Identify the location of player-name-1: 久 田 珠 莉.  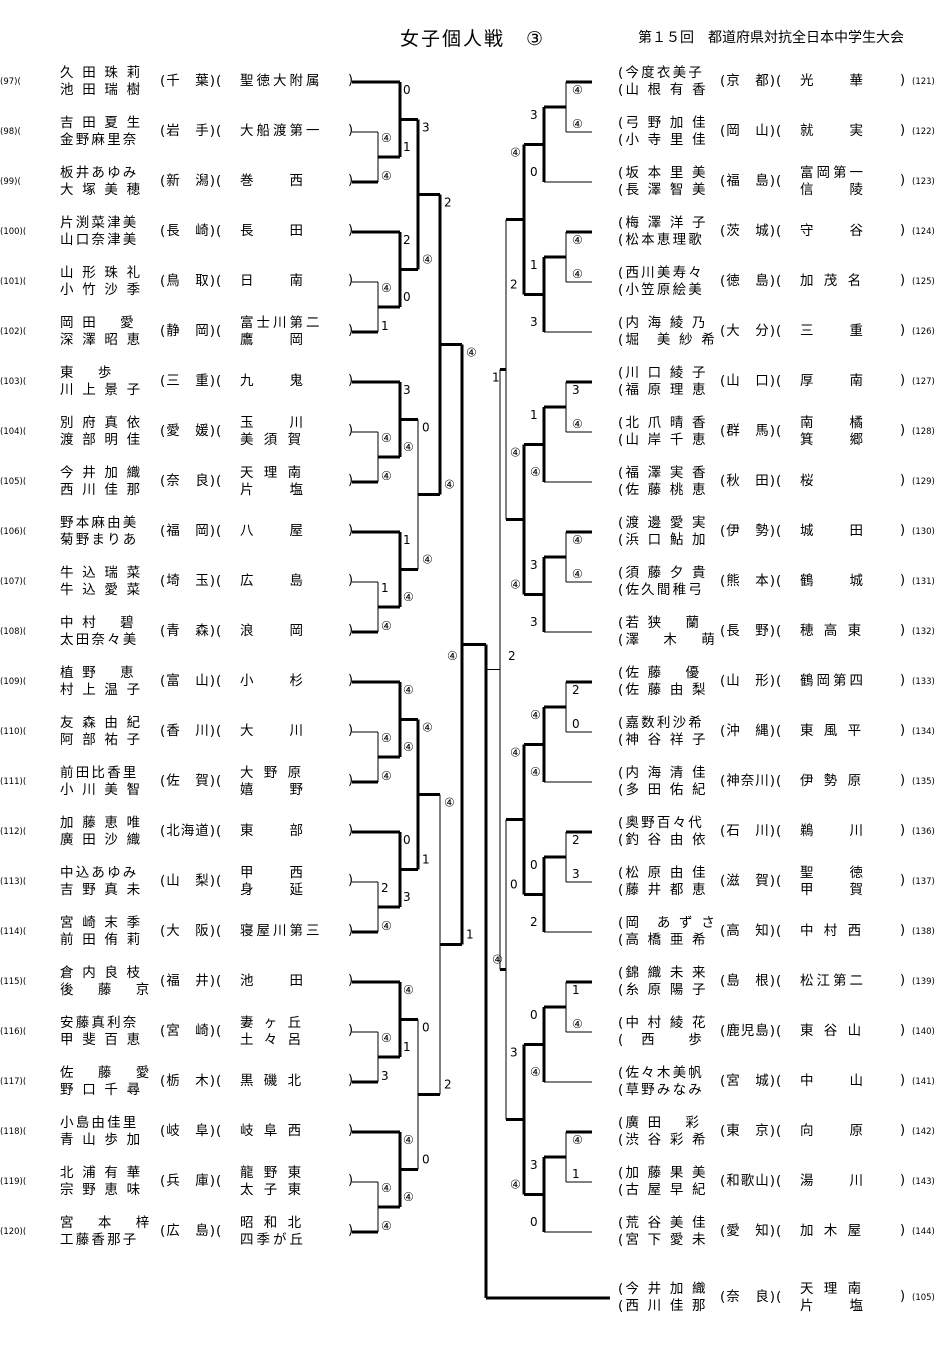
(101, 73).